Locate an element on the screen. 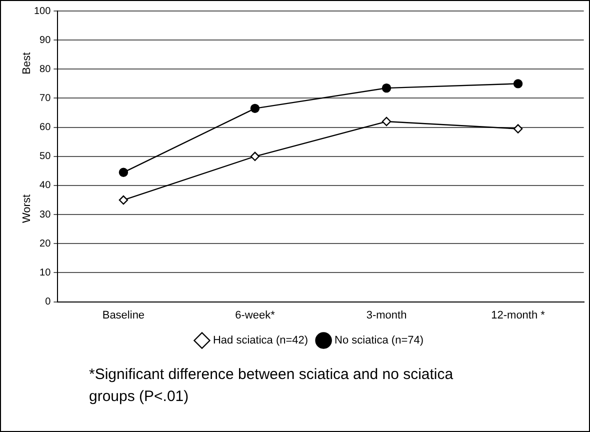  legend-label: Had sciatica (n=42) is located at coordinates (260, 340).